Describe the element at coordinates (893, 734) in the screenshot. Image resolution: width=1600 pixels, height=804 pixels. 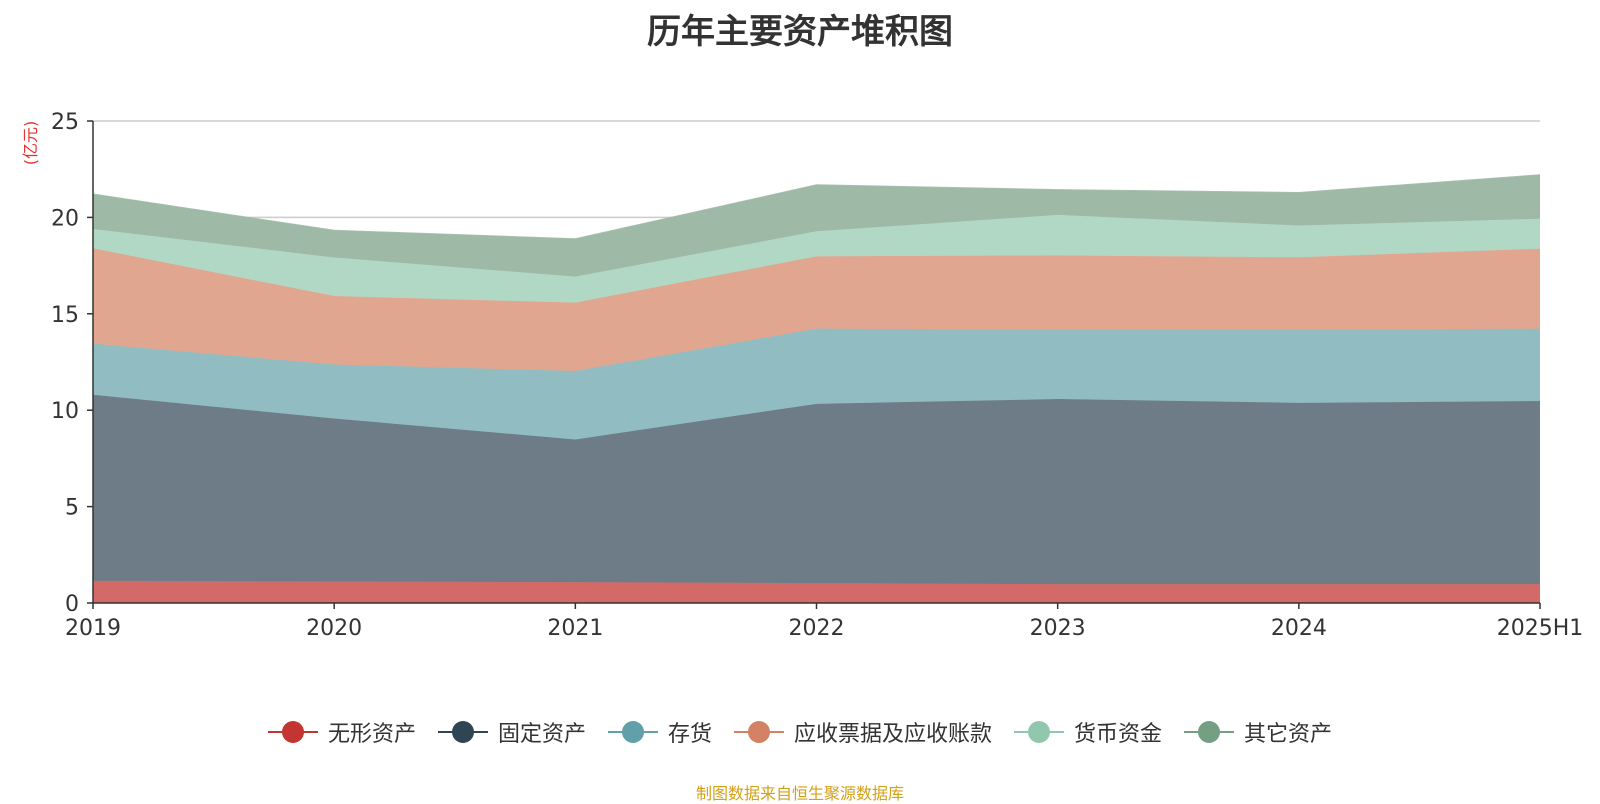
I see `legend-label: 应收票据及应收账款` at that location.